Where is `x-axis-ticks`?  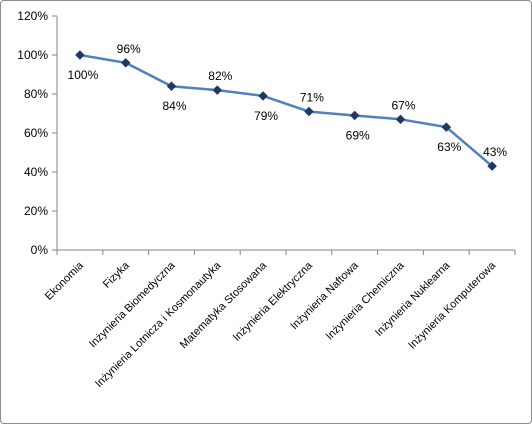
x-axis-ticks is located at coordinates (286, 252).